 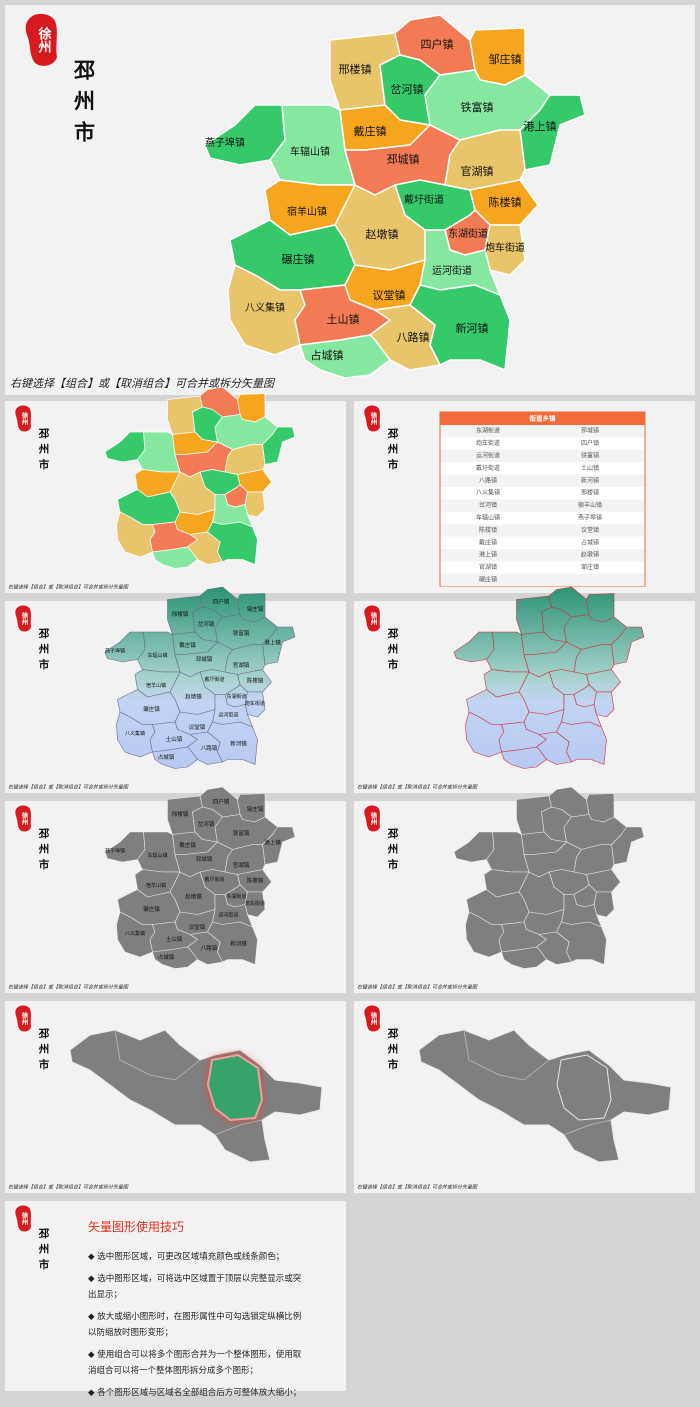 I want to click on town-label: 碾庄镇, so click(x=151, y=909).